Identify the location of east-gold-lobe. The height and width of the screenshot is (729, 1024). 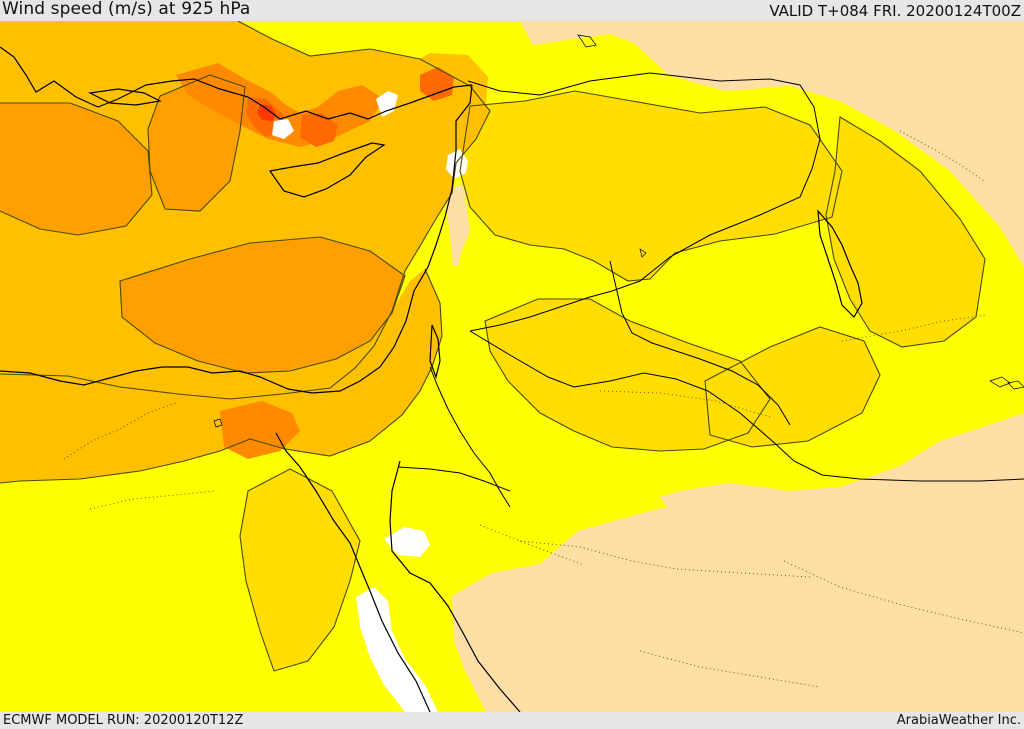
(792, 387).